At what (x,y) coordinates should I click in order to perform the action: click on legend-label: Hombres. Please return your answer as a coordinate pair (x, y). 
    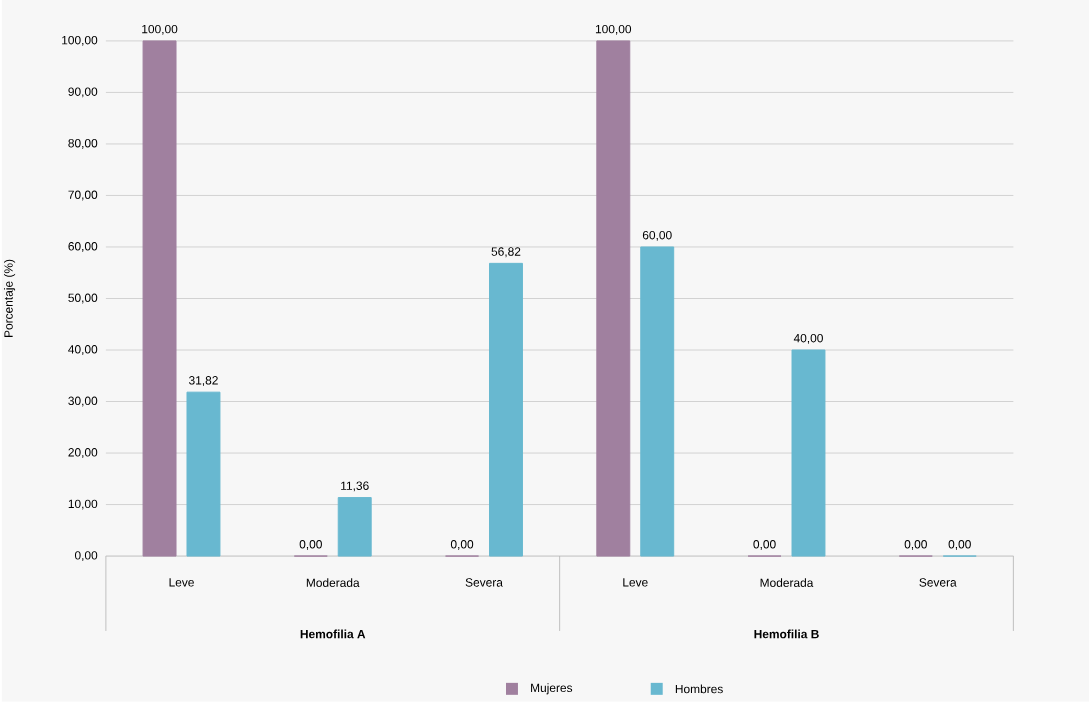
    Looking at the image, I should click on (699, 689).